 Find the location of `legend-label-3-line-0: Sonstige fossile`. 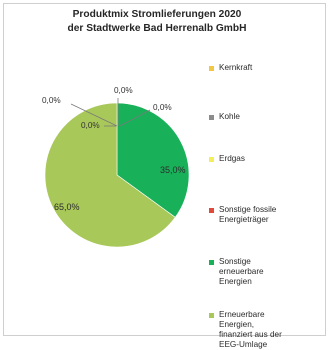

legend-label-3-line-0: Sonstige fossile is located at coordinates (248, 209).